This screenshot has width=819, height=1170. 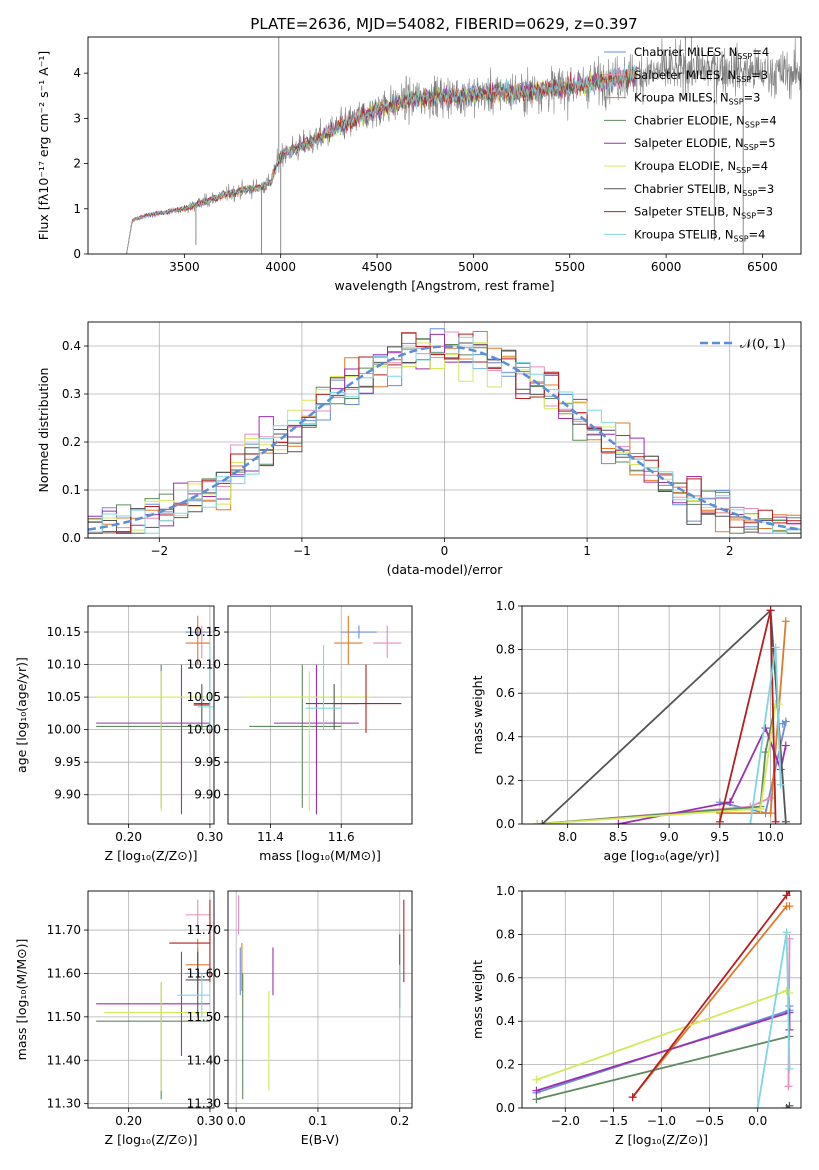 I want to click on x-tick-label: 5000, so click(x=473, y=267).